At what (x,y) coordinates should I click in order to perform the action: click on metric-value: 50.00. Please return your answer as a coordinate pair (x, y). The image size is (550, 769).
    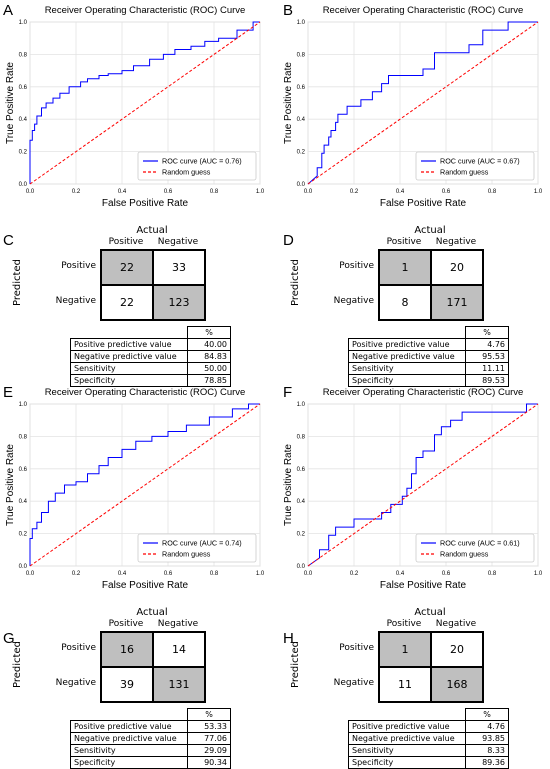
    Looking at the image, I should click on (209, 368).